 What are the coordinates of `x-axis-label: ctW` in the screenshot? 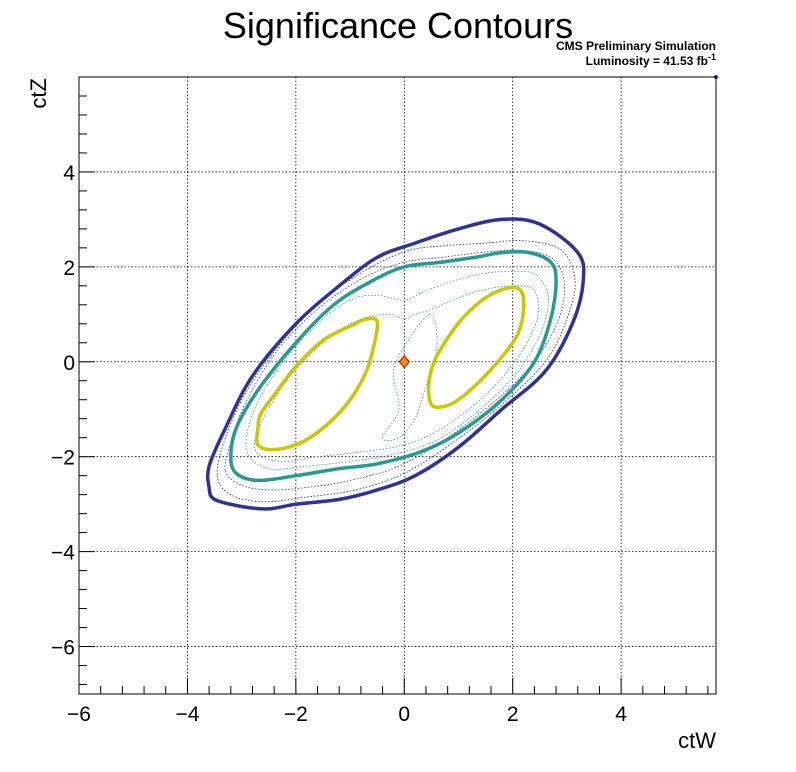 It's located at (697, 740).